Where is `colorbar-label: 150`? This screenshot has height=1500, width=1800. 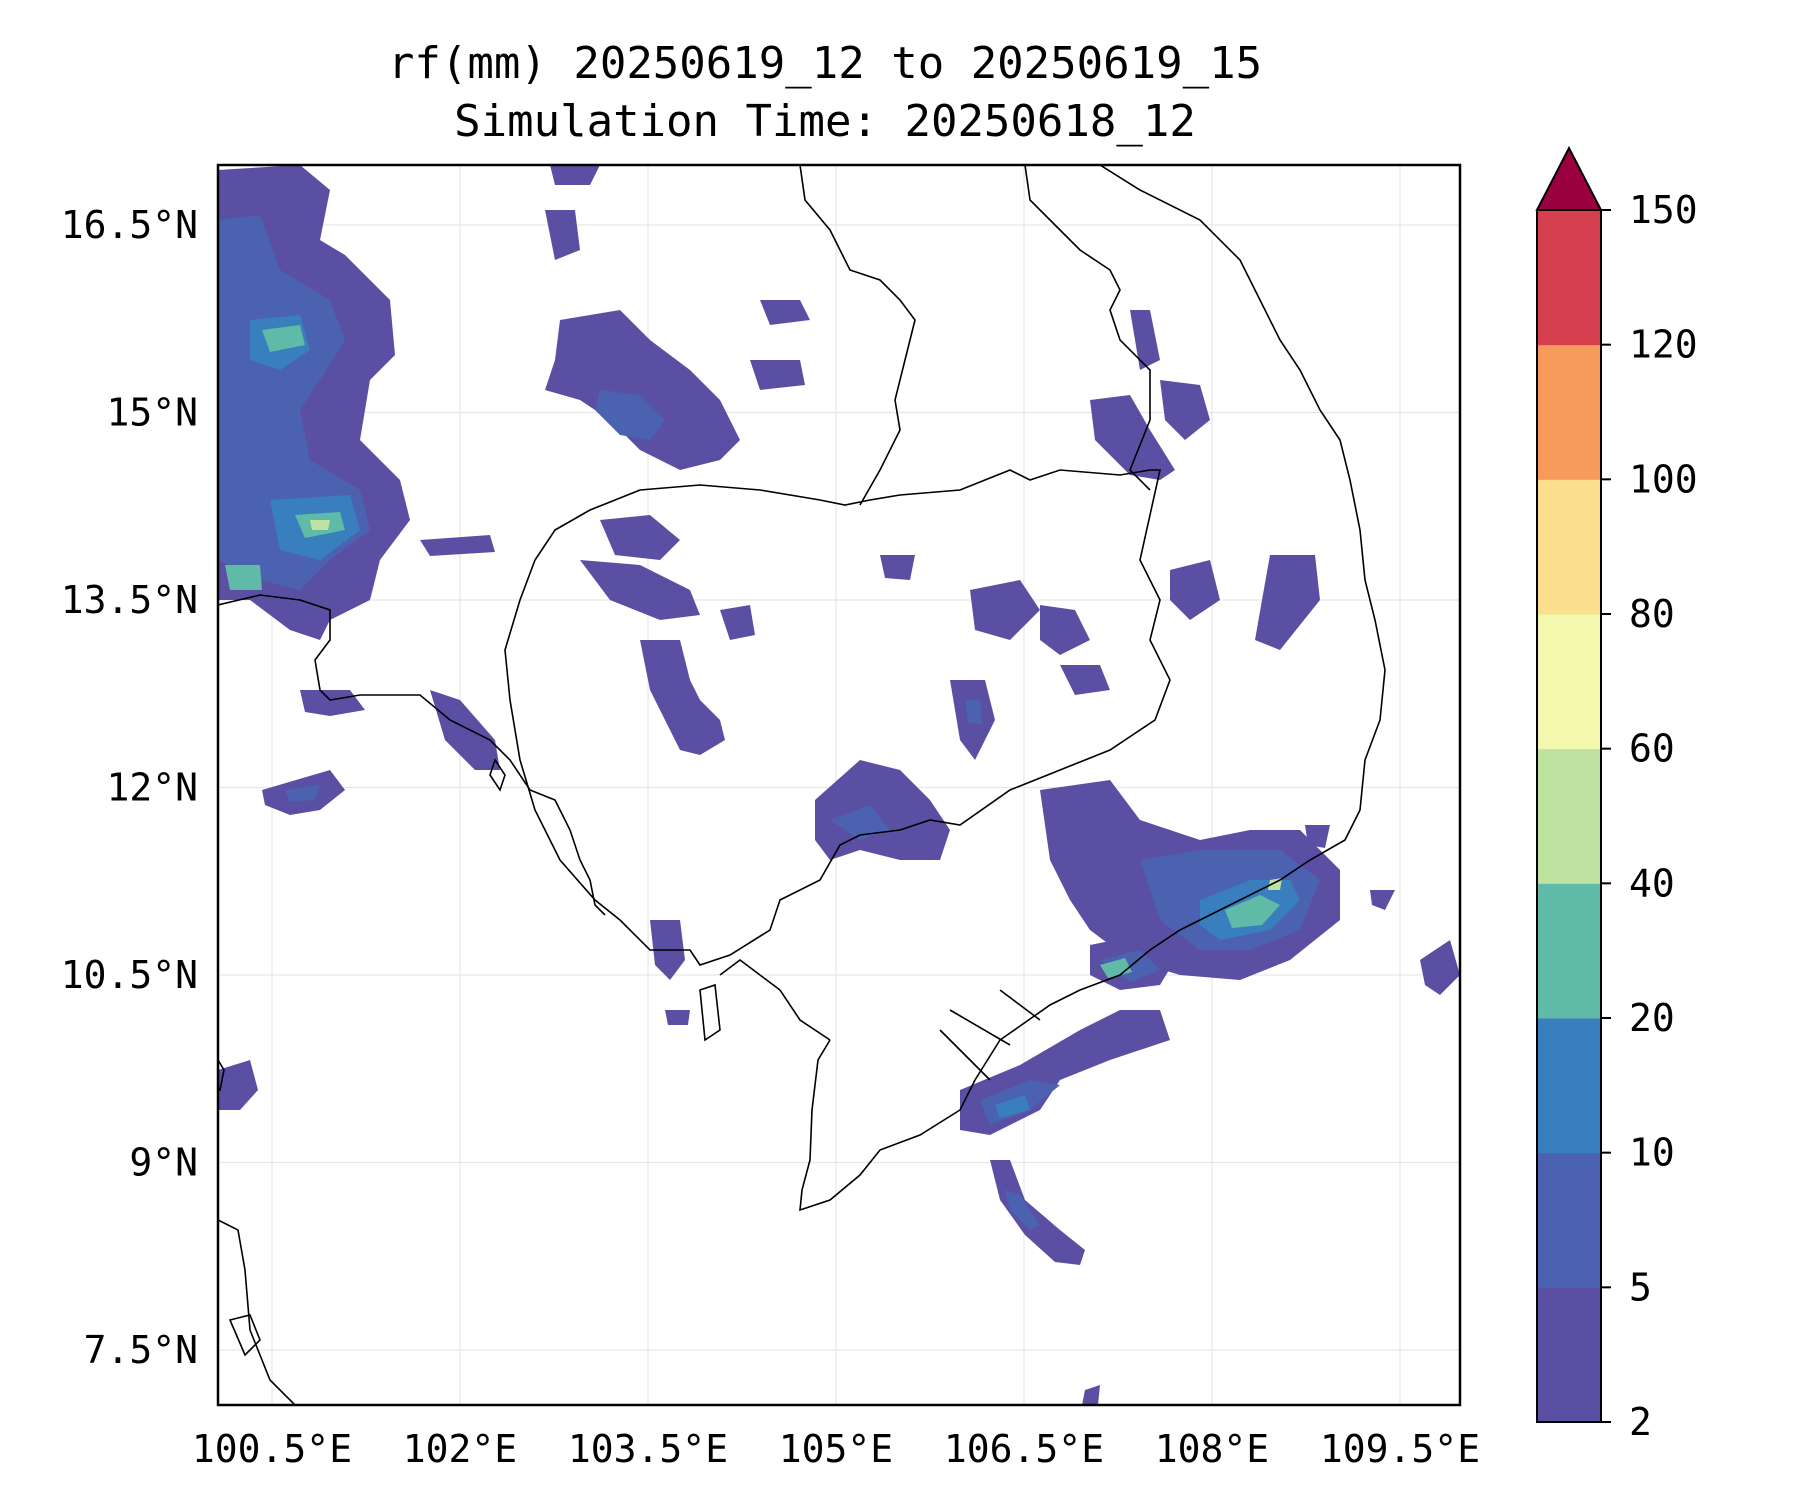
colorbar-label: 150 is located at coordinates (1663, 210).